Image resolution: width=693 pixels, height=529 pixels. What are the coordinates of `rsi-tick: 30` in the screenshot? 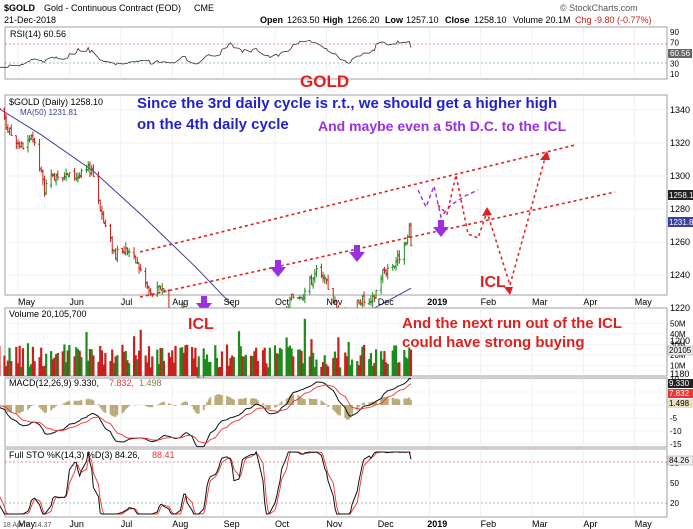 It's located at (674, 63).